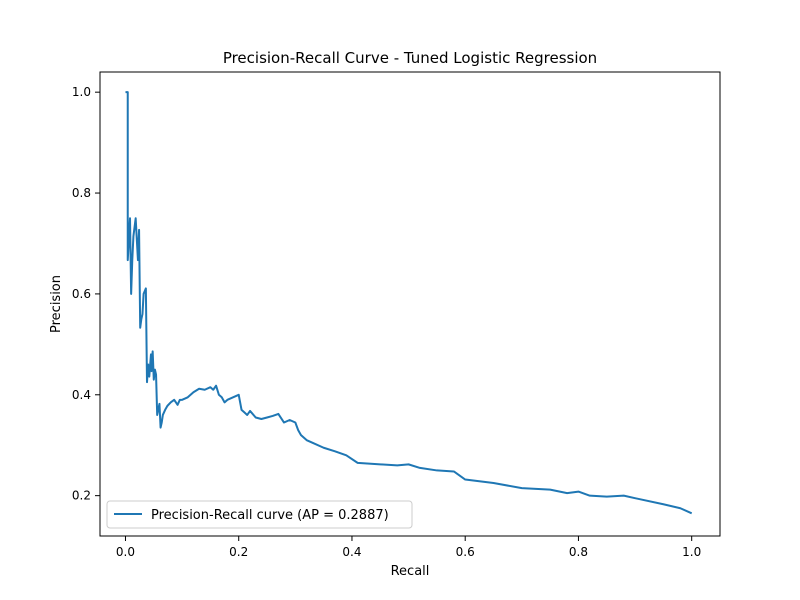 The image size is (800, 600). I want to click on x-tick-label: 0.0, so click(125, 552).